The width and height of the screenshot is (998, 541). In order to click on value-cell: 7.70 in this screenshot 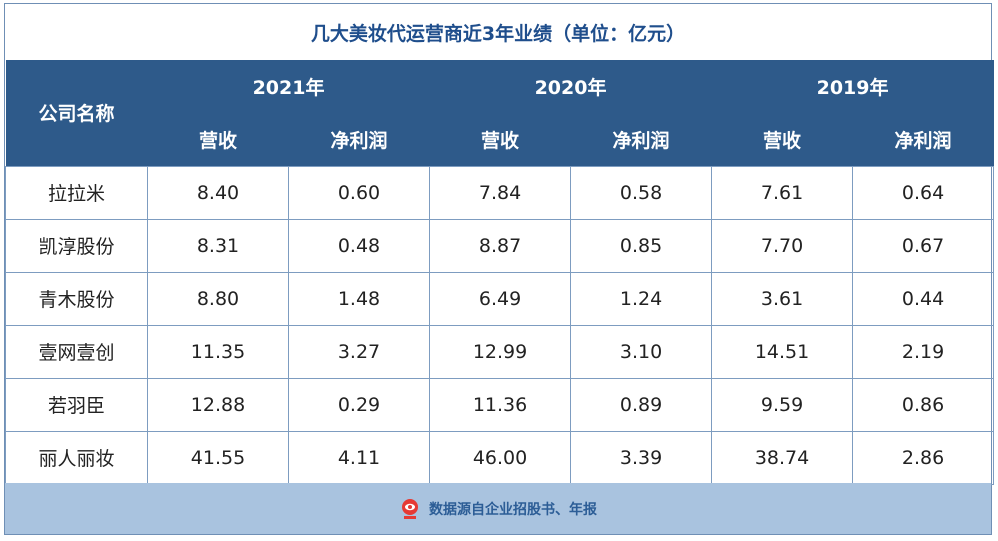, I will do `click(782, 245)`.